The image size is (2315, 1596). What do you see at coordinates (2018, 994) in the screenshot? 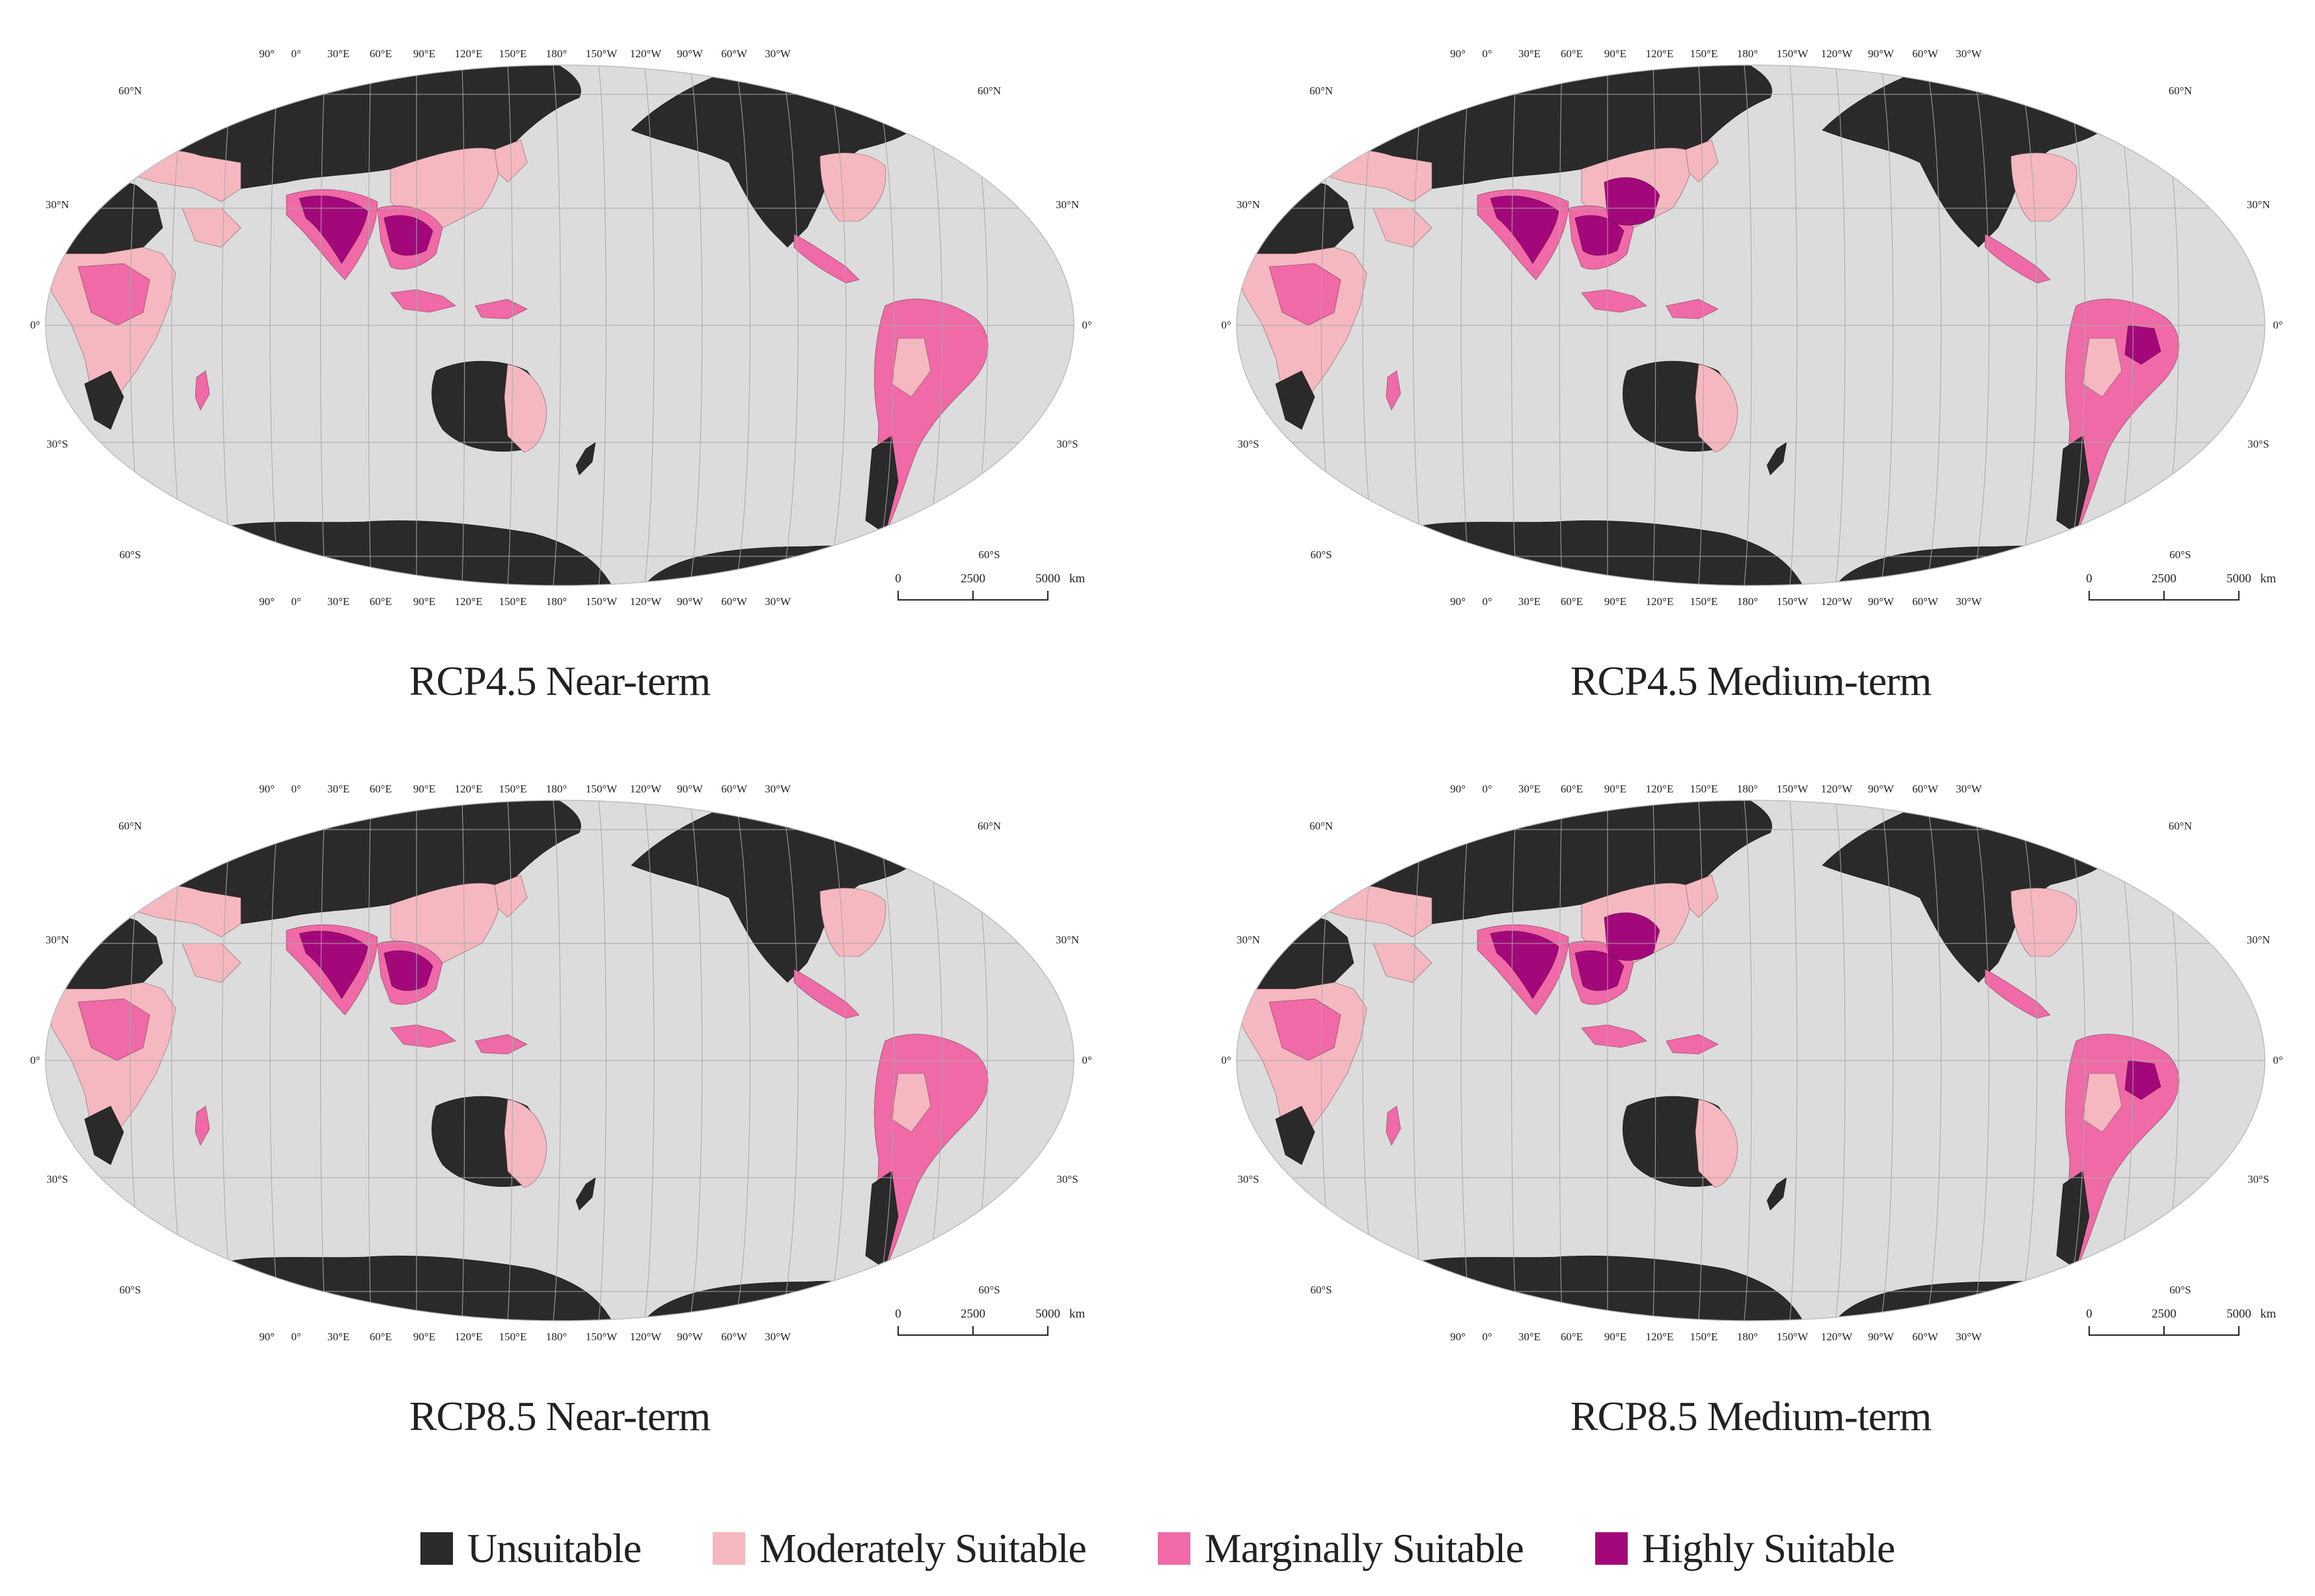
I see `mexico-central-america-region` at bounding box center [2018, 994].